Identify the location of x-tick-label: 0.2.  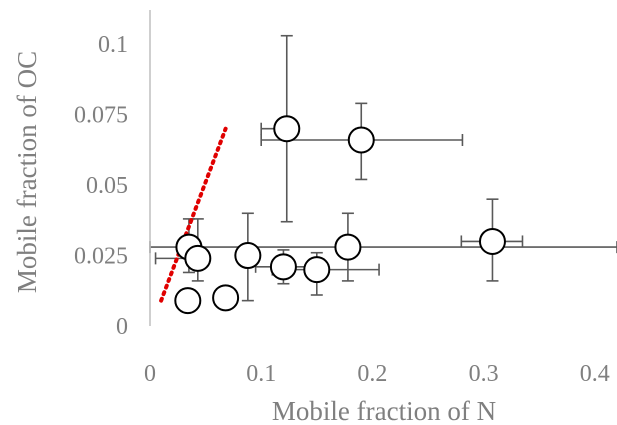
(372, 374).